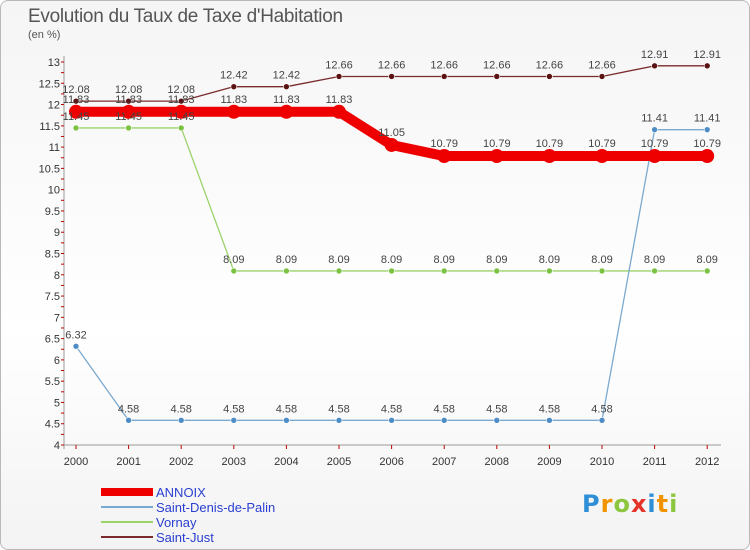  Describe the element at coordinates (607, 504) in the screenshot. I see `logo-letter: r` at that location.